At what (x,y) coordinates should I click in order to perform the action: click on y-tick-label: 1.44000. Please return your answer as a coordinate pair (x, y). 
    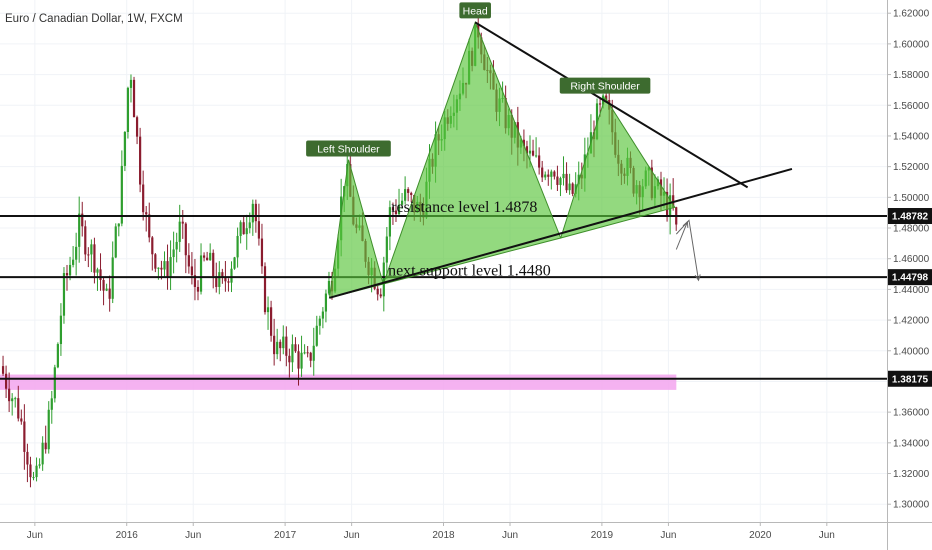
    Looking at the image, I should click on (911, 290).